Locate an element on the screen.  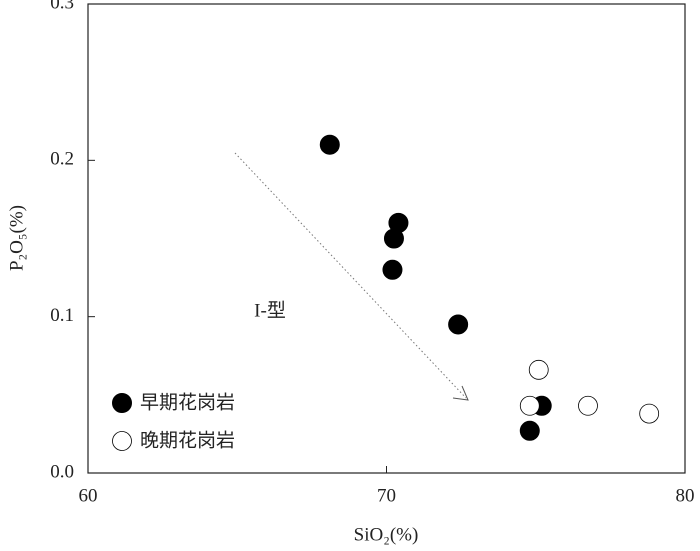
arrow-head is located at coordinates (460, 393).